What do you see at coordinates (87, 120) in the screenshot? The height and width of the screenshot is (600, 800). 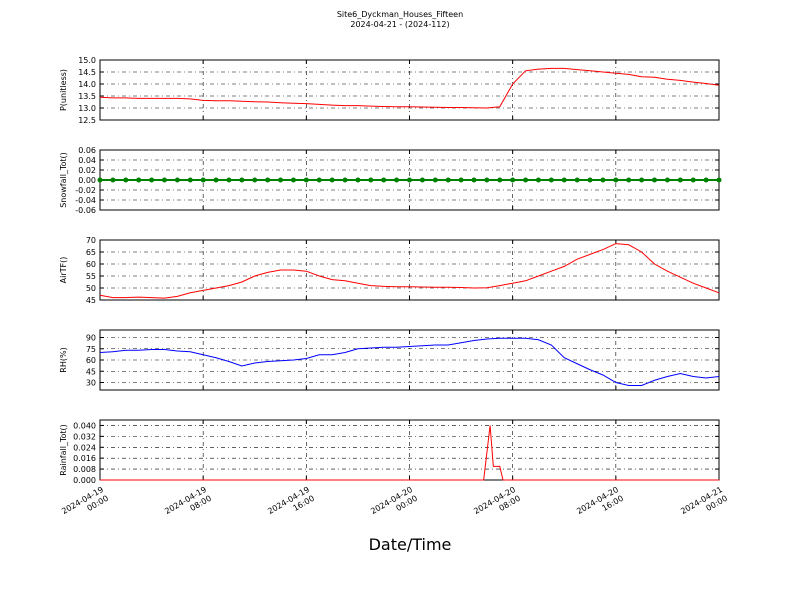 I see `y-tick-label: 12.5` at bounding box center [87, 120].